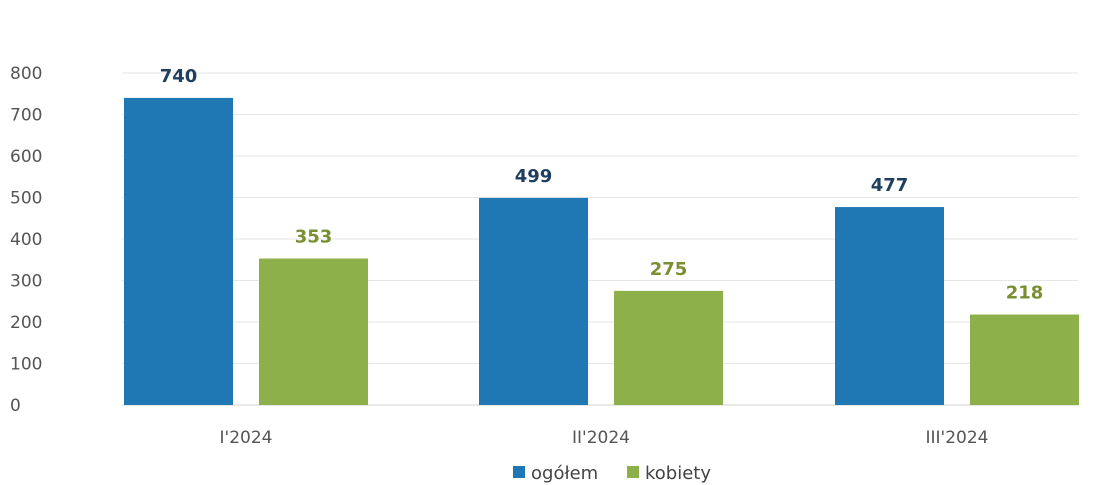 This screenshot has width=1098, height=485. I want to click on y-axis: 0 100 200 300 400 500 600 700 800, so click(26, 240).